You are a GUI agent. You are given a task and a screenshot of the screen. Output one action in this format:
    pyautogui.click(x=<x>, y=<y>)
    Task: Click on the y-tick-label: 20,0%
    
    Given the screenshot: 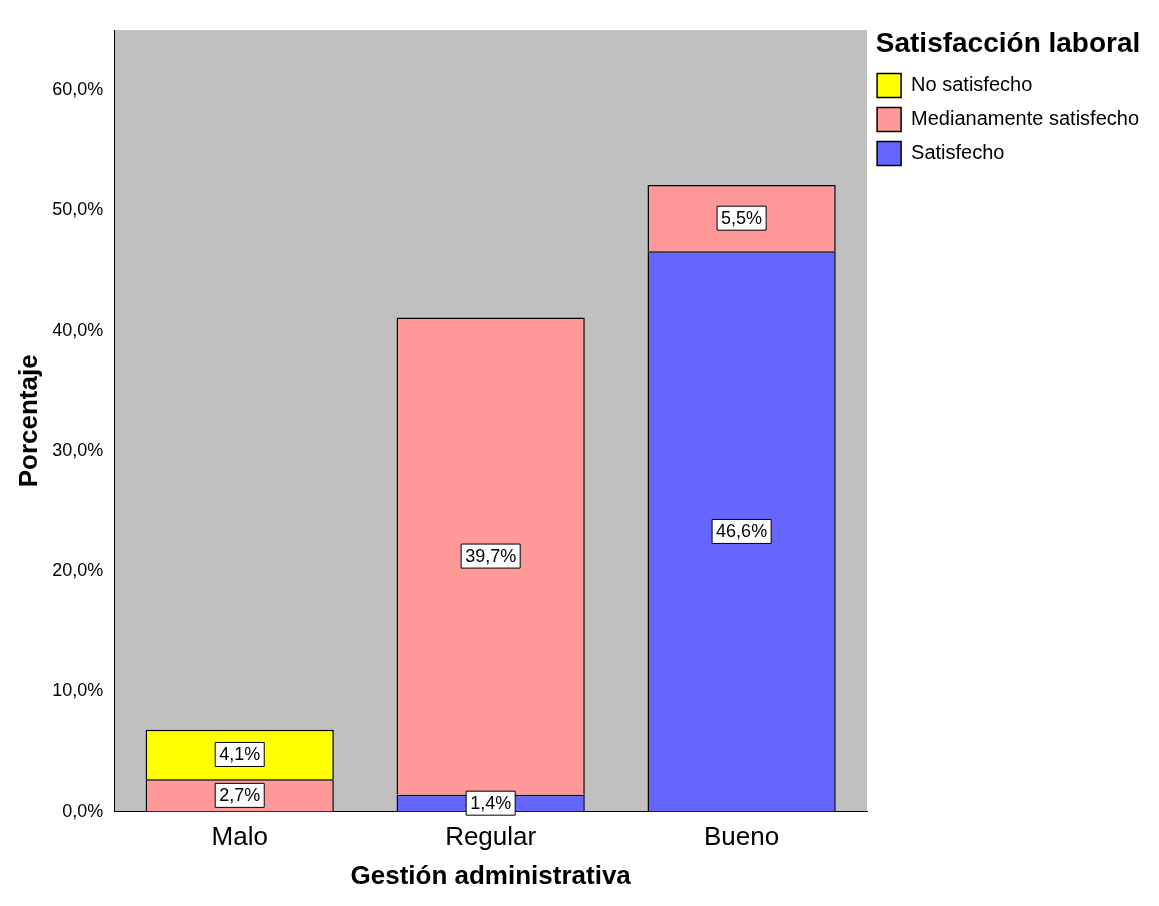 What is the action you would take?
    pyautogui.click(x=78, y=570)
    